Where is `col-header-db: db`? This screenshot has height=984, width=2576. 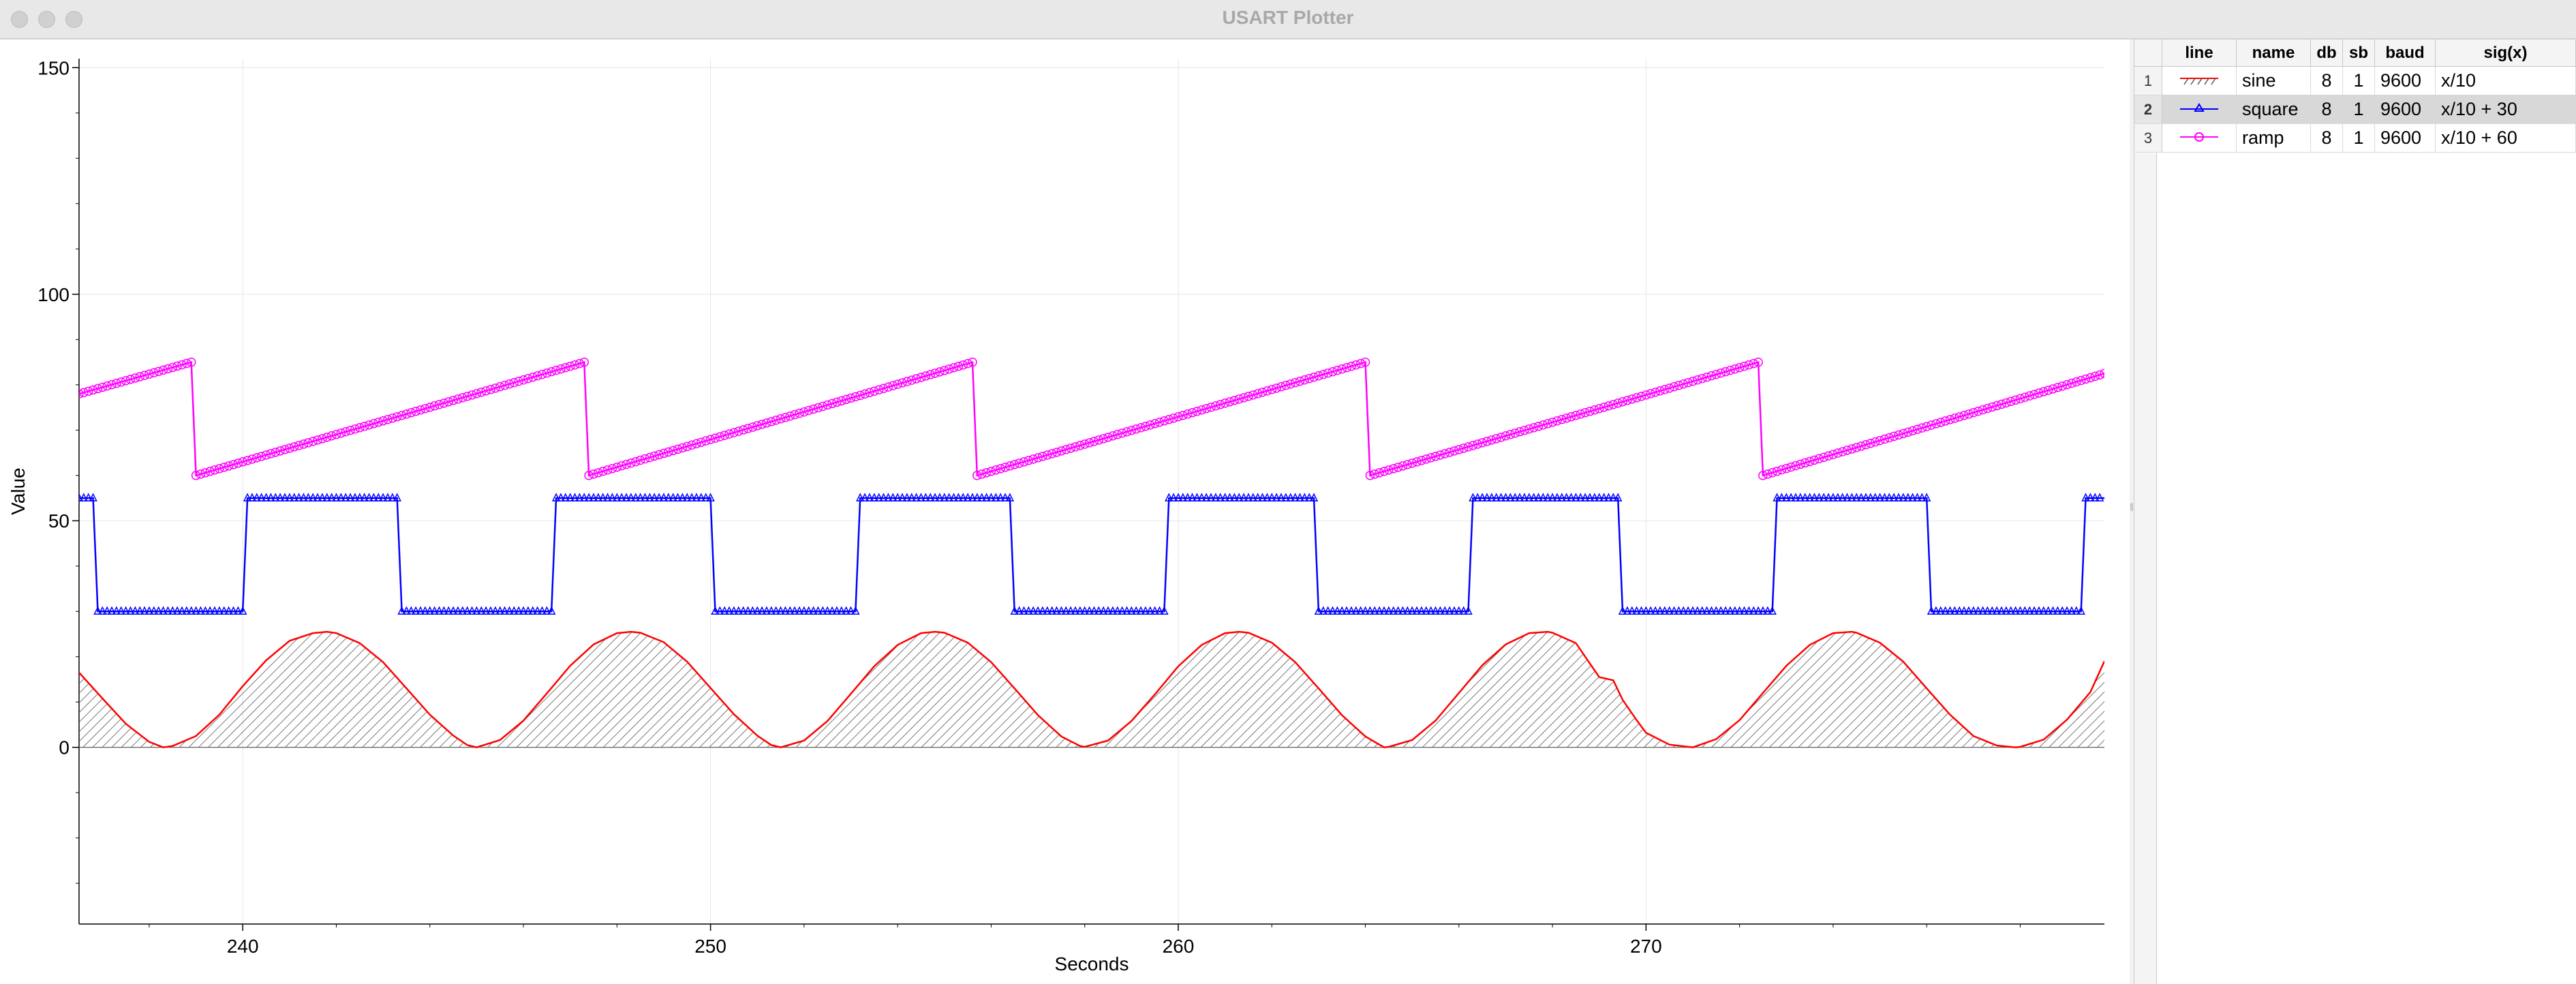 col-header-db: db is located at coordinates (2326, 54).